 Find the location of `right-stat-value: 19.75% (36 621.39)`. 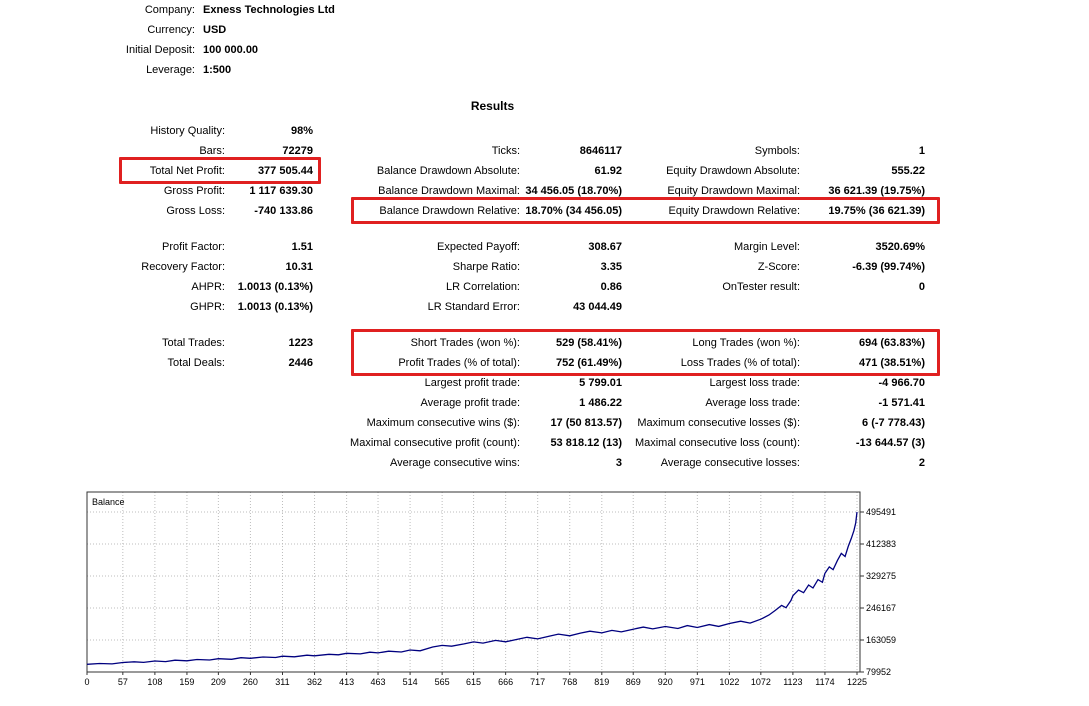

right-stat-value: 19.75% (36 621.39) is located at coordinates (876, 211).